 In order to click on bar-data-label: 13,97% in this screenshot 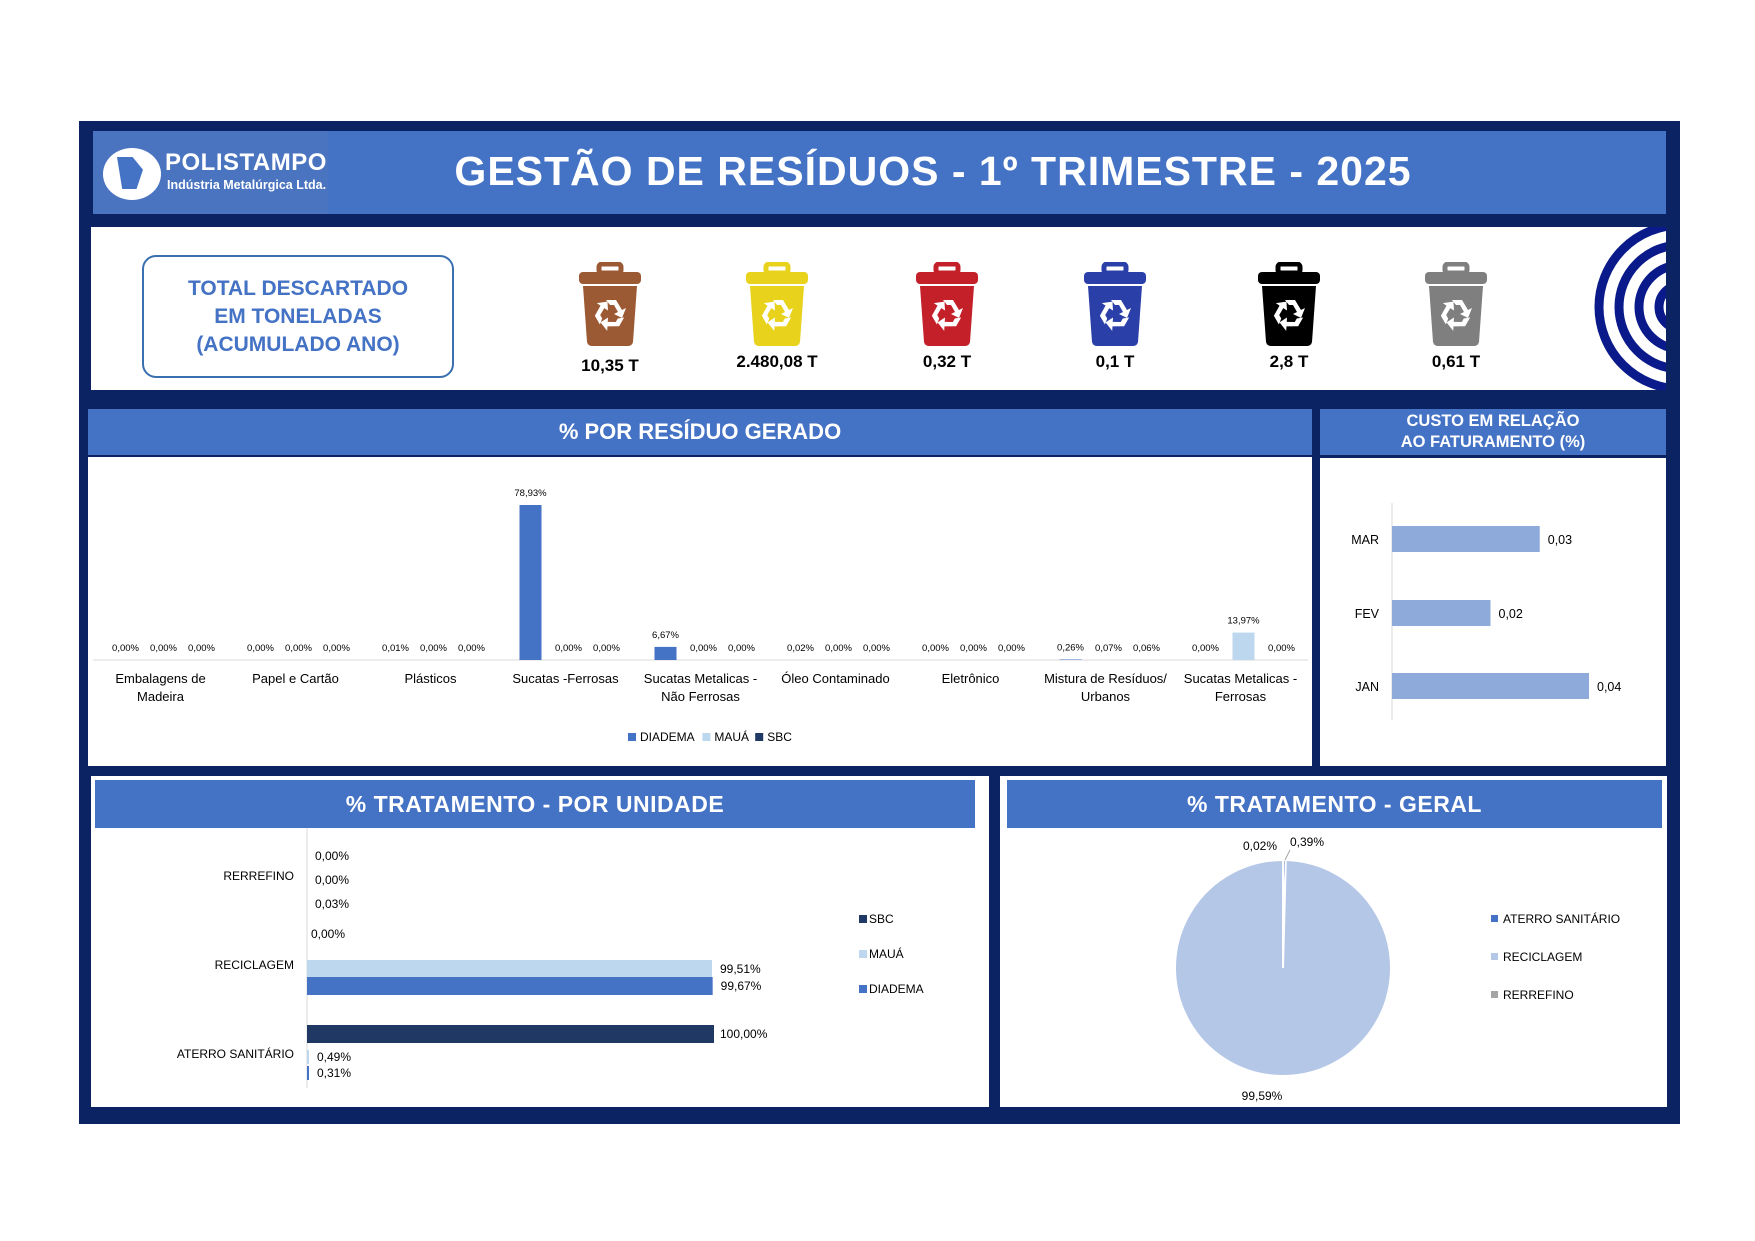, I will do `click(1243, 621)`.